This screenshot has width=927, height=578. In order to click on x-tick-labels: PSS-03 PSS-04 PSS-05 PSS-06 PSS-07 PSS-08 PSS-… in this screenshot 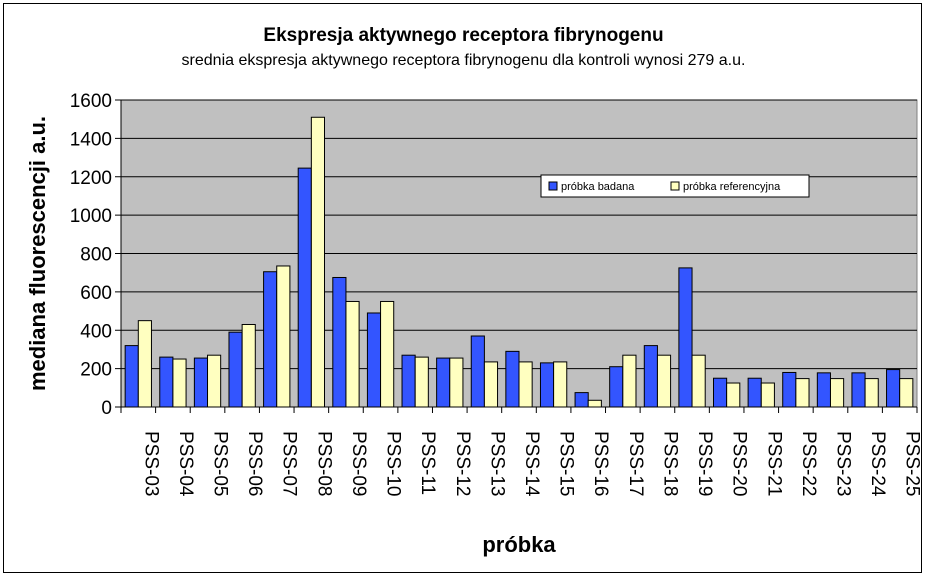, I will do `click(531, 464)`.